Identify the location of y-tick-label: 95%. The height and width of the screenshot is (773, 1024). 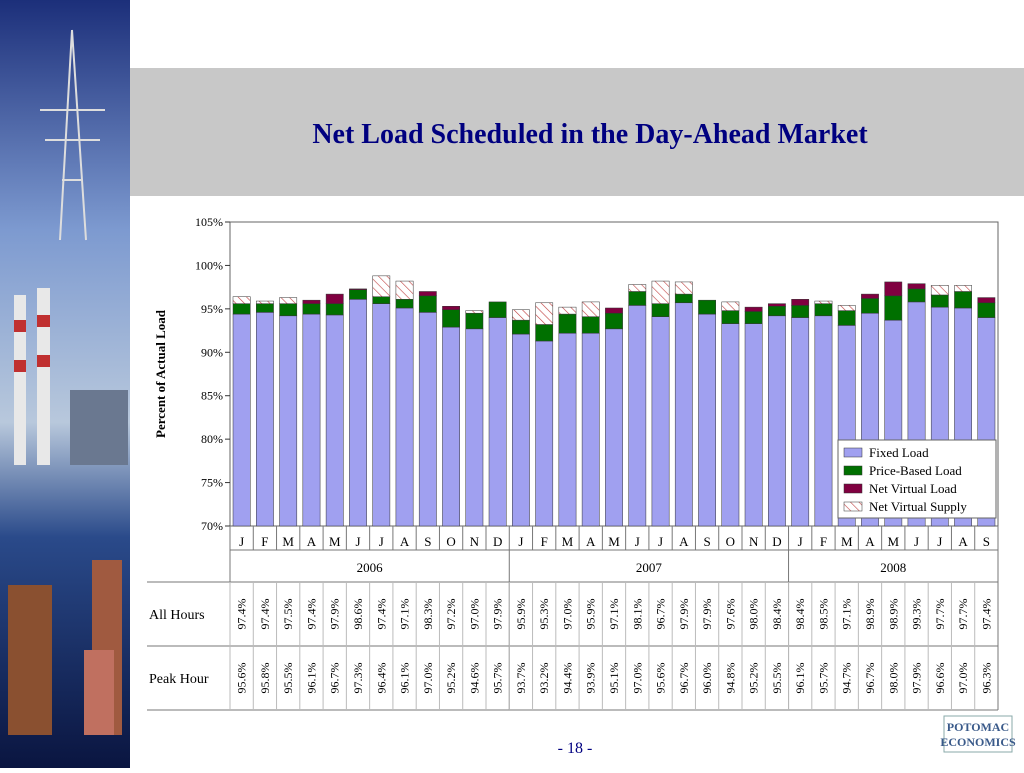
(212, 309).